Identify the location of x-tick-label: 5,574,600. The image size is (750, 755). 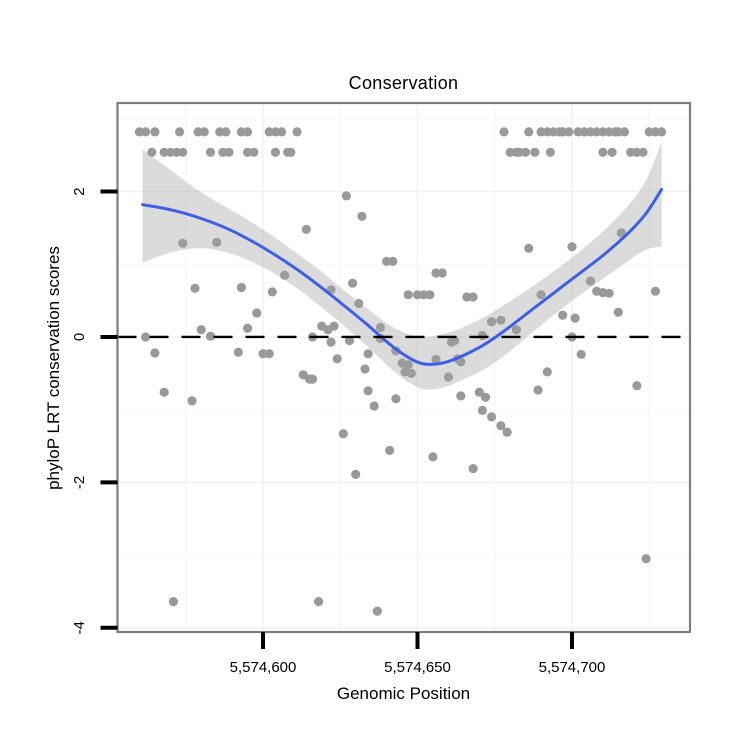
(263, 667).